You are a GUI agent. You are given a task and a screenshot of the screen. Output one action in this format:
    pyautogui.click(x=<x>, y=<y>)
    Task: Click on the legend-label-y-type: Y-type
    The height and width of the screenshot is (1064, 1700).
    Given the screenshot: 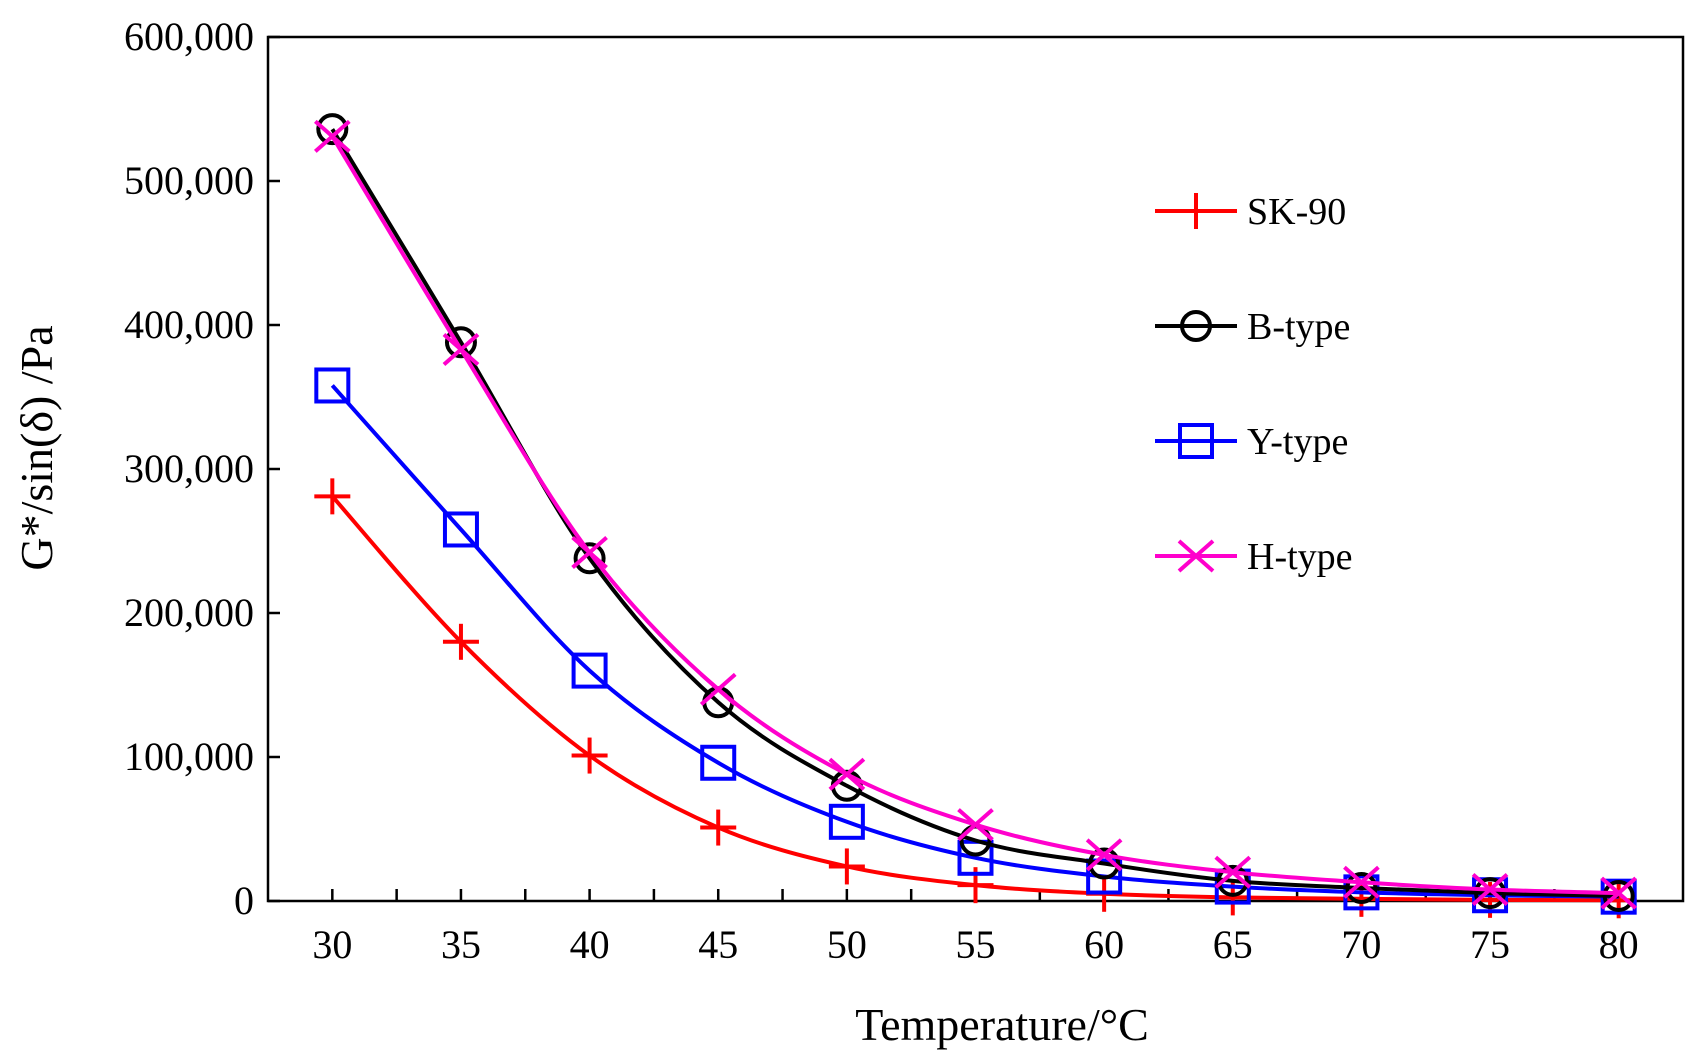 What is the action you would take?
    pyautogui.click(x=1297, y=442)
    